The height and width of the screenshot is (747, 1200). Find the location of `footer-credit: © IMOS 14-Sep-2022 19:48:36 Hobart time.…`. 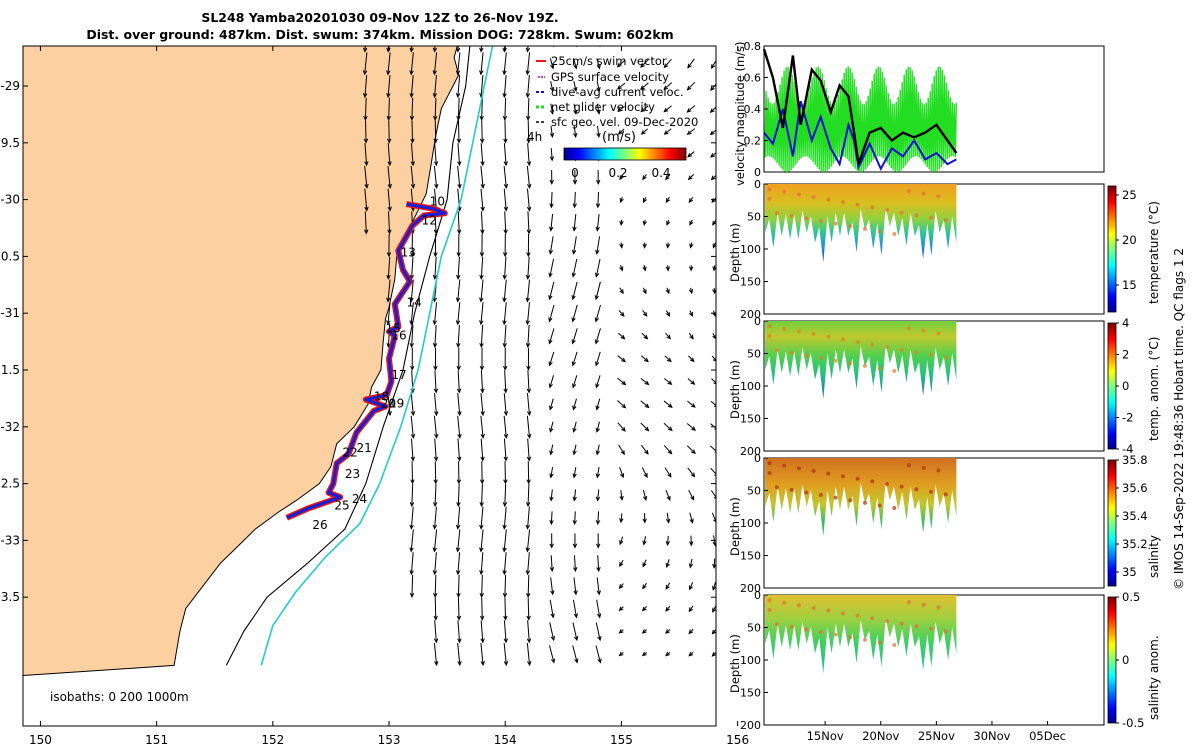

footer-credit: © IMOS 14-Sep-2022 19:48:36 Hobart time.… is located at coordinates (1179, 418).